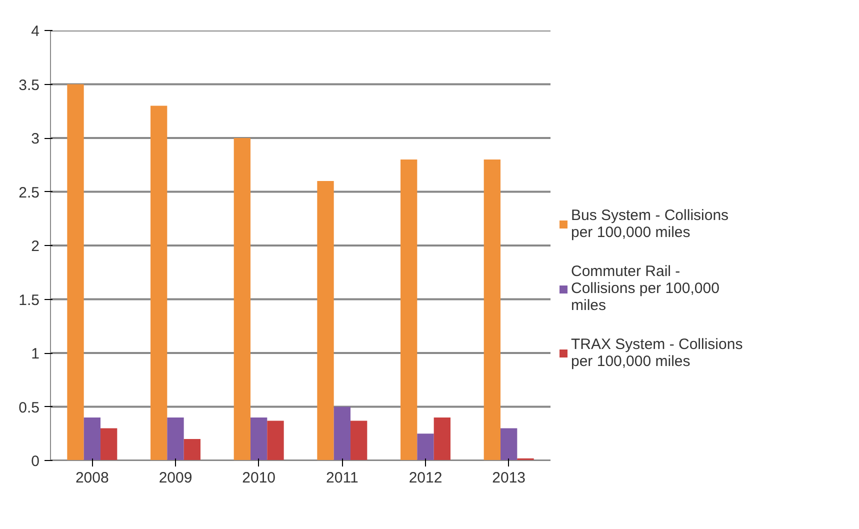  Describe the element at coordinates (29, 85) in the screenshot. I see `y-tick-label: 3.5` at that location.